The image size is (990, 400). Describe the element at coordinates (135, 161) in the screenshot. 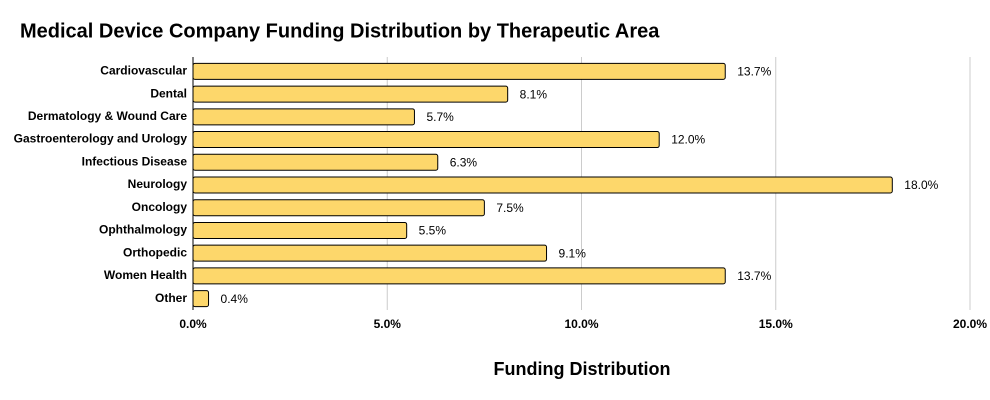

I see `y-tick-label: Infectious Disease` at that location.